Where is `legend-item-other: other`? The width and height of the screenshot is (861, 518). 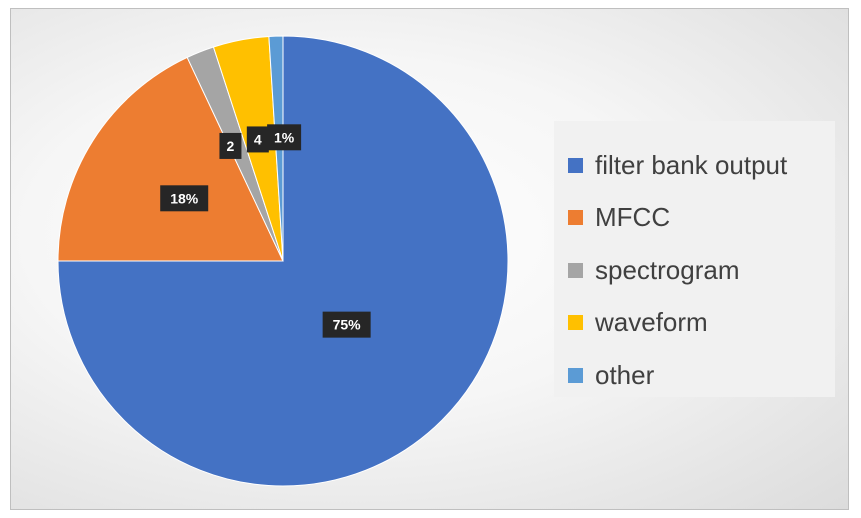
legend-item-other: other is located at coordinates (694, 375).